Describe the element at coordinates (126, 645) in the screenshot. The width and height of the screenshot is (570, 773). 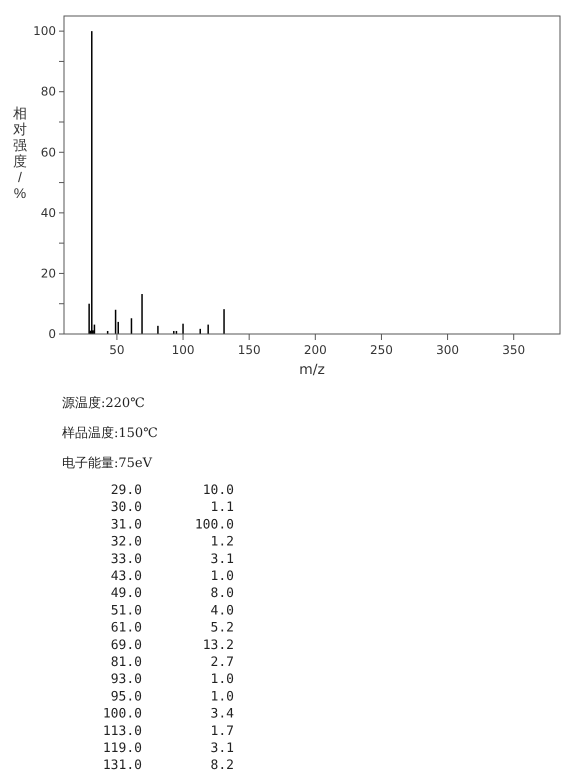
I see `text: 69.0` at that location.